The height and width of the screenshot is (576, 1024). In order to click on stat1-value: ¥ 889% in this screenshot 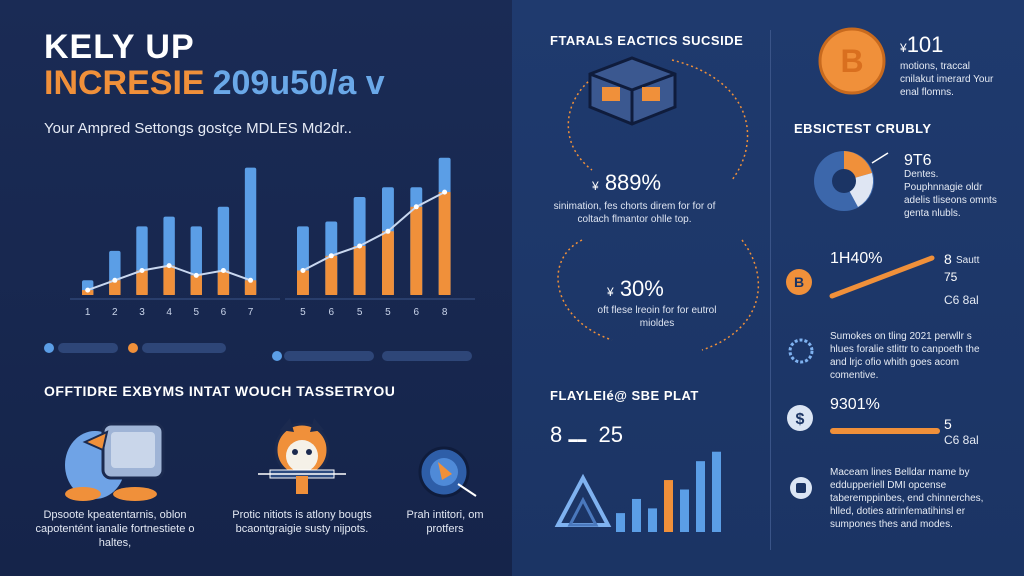, I will do `click(626, 183)`.